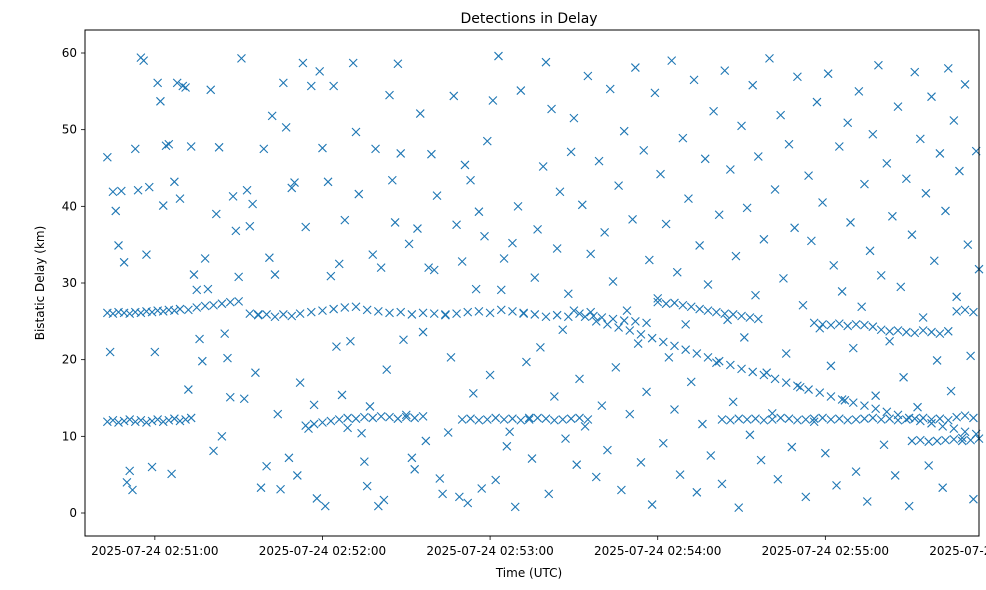 Image resolution: width=986 pixels, height=590 pixels. I want to click on x-tick-label: 2025-07-24 02:51:00, so click(154, 551).